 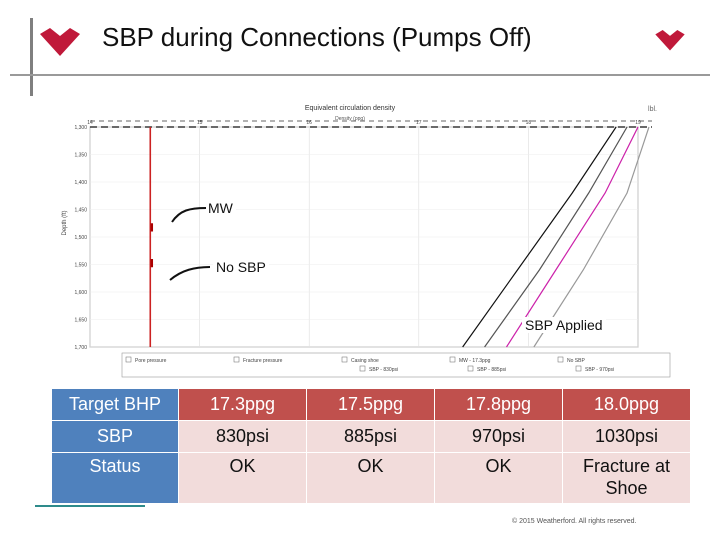 I want to click on cell-bhp-3: 17.8ppg, so click(x=499, y=405).